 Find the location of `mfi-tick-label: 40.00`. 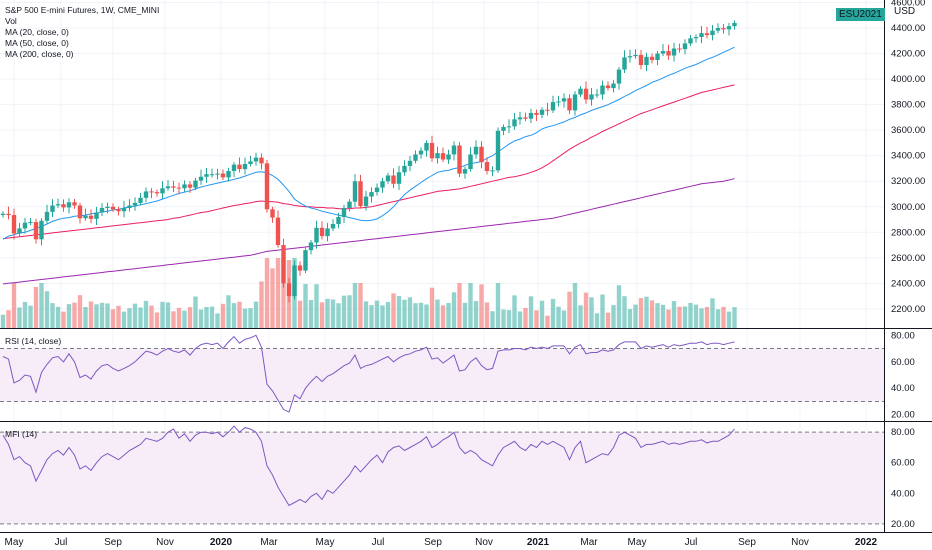

mfi-tick-label: 40.00 is located at coordinates (903, 493).